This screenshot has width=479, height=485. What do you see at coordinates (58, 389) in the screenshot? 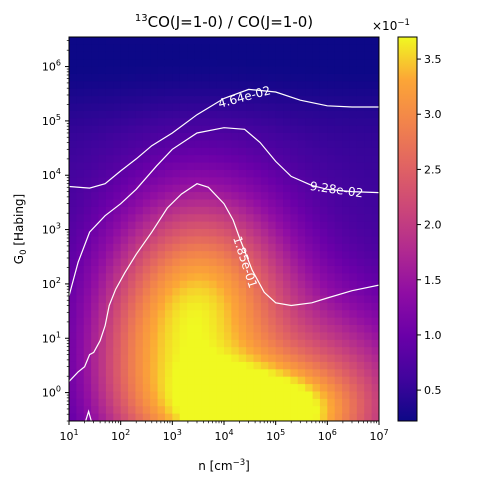
I see `y-tick-exp: 0` at bounding box center [58, 389].